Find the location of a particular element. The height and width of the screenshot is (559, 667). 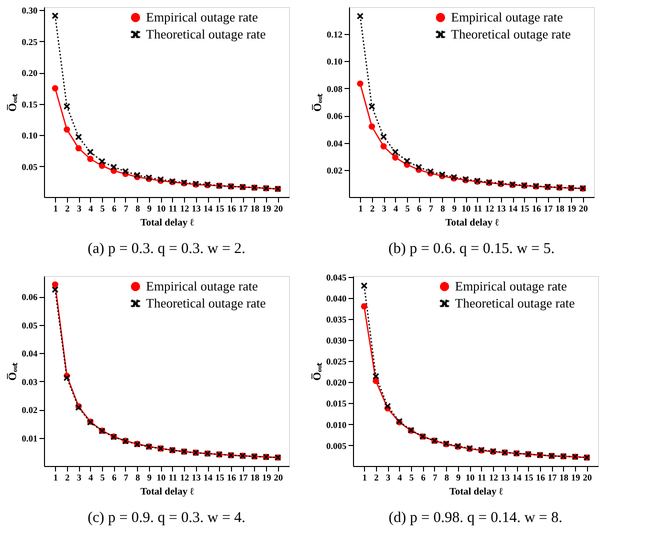

y-tick-label: 0.030 is located at coordinates (336, 341).